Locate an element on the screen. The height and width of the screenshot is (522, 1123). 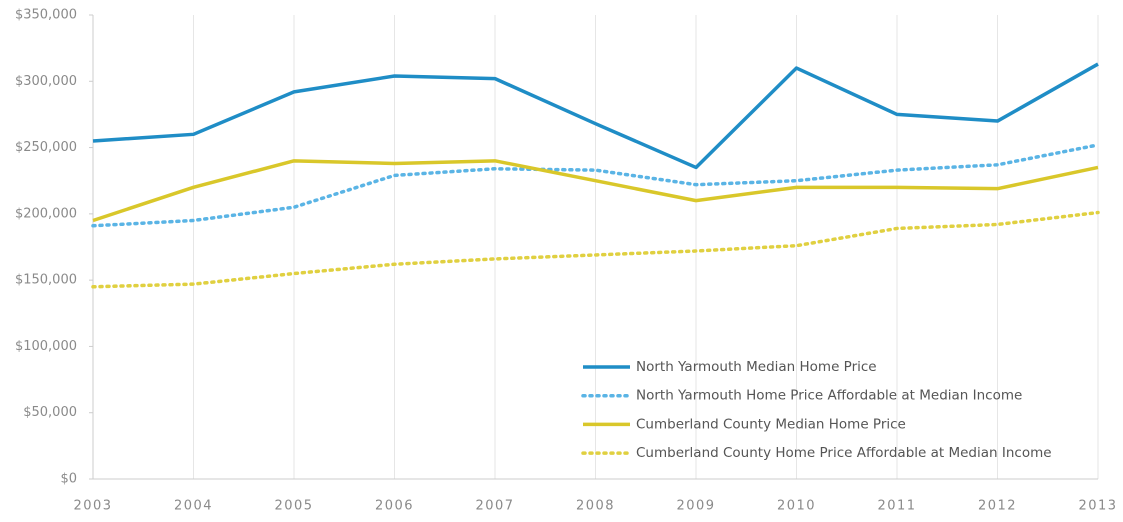
x-tick-label: 2007 is located at coordinates (494, 506).